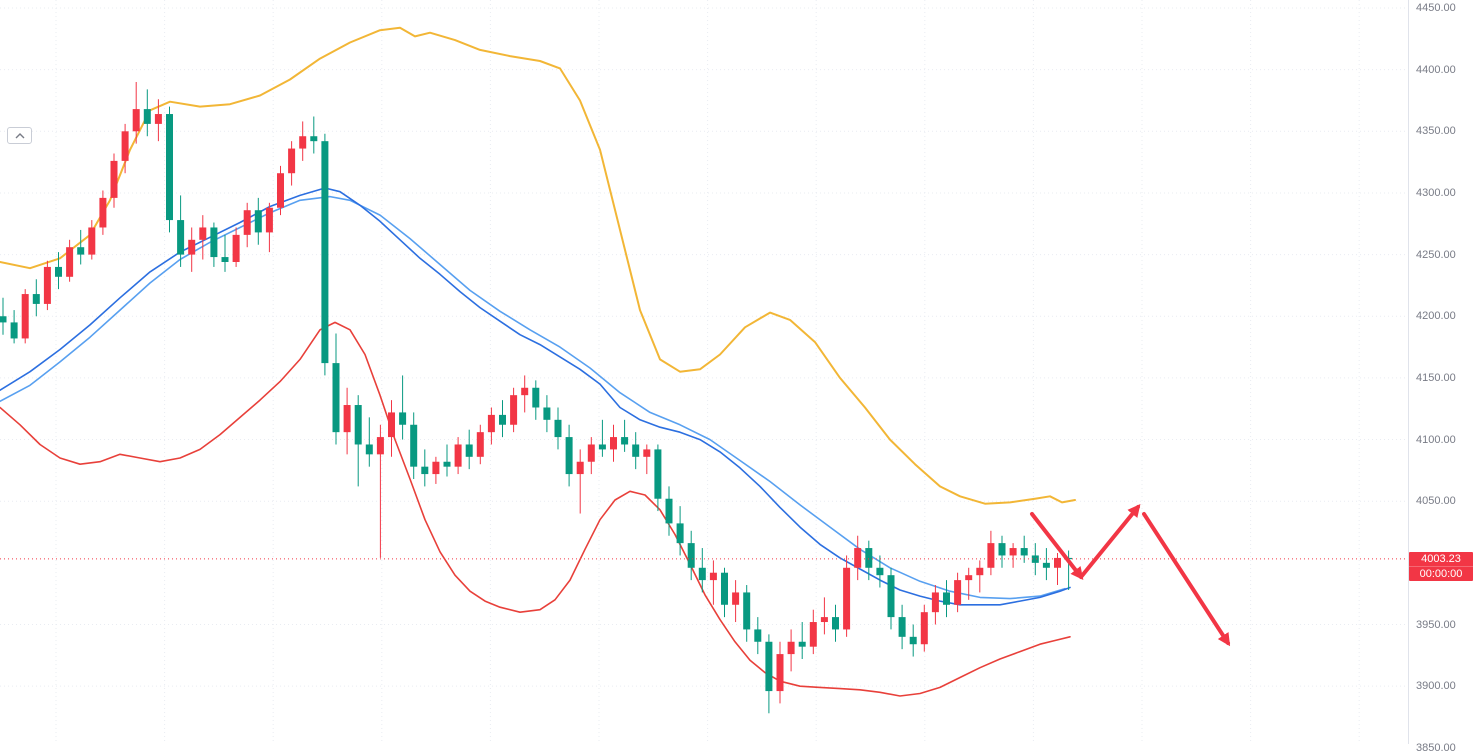 This screenshot has height=755, width=1473. Describe the element at coordinates (1436, 8) in the screenshot. I see `y-axis-label: 4450.00` at that location.